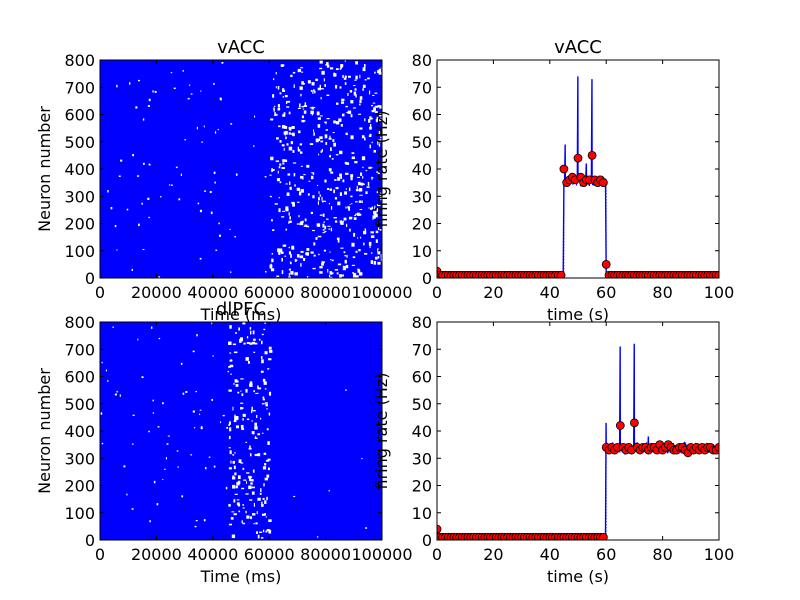  Describe the element at coordinates (79, 486) in the screenshot. I see `y-tick-label: 200` at that location.